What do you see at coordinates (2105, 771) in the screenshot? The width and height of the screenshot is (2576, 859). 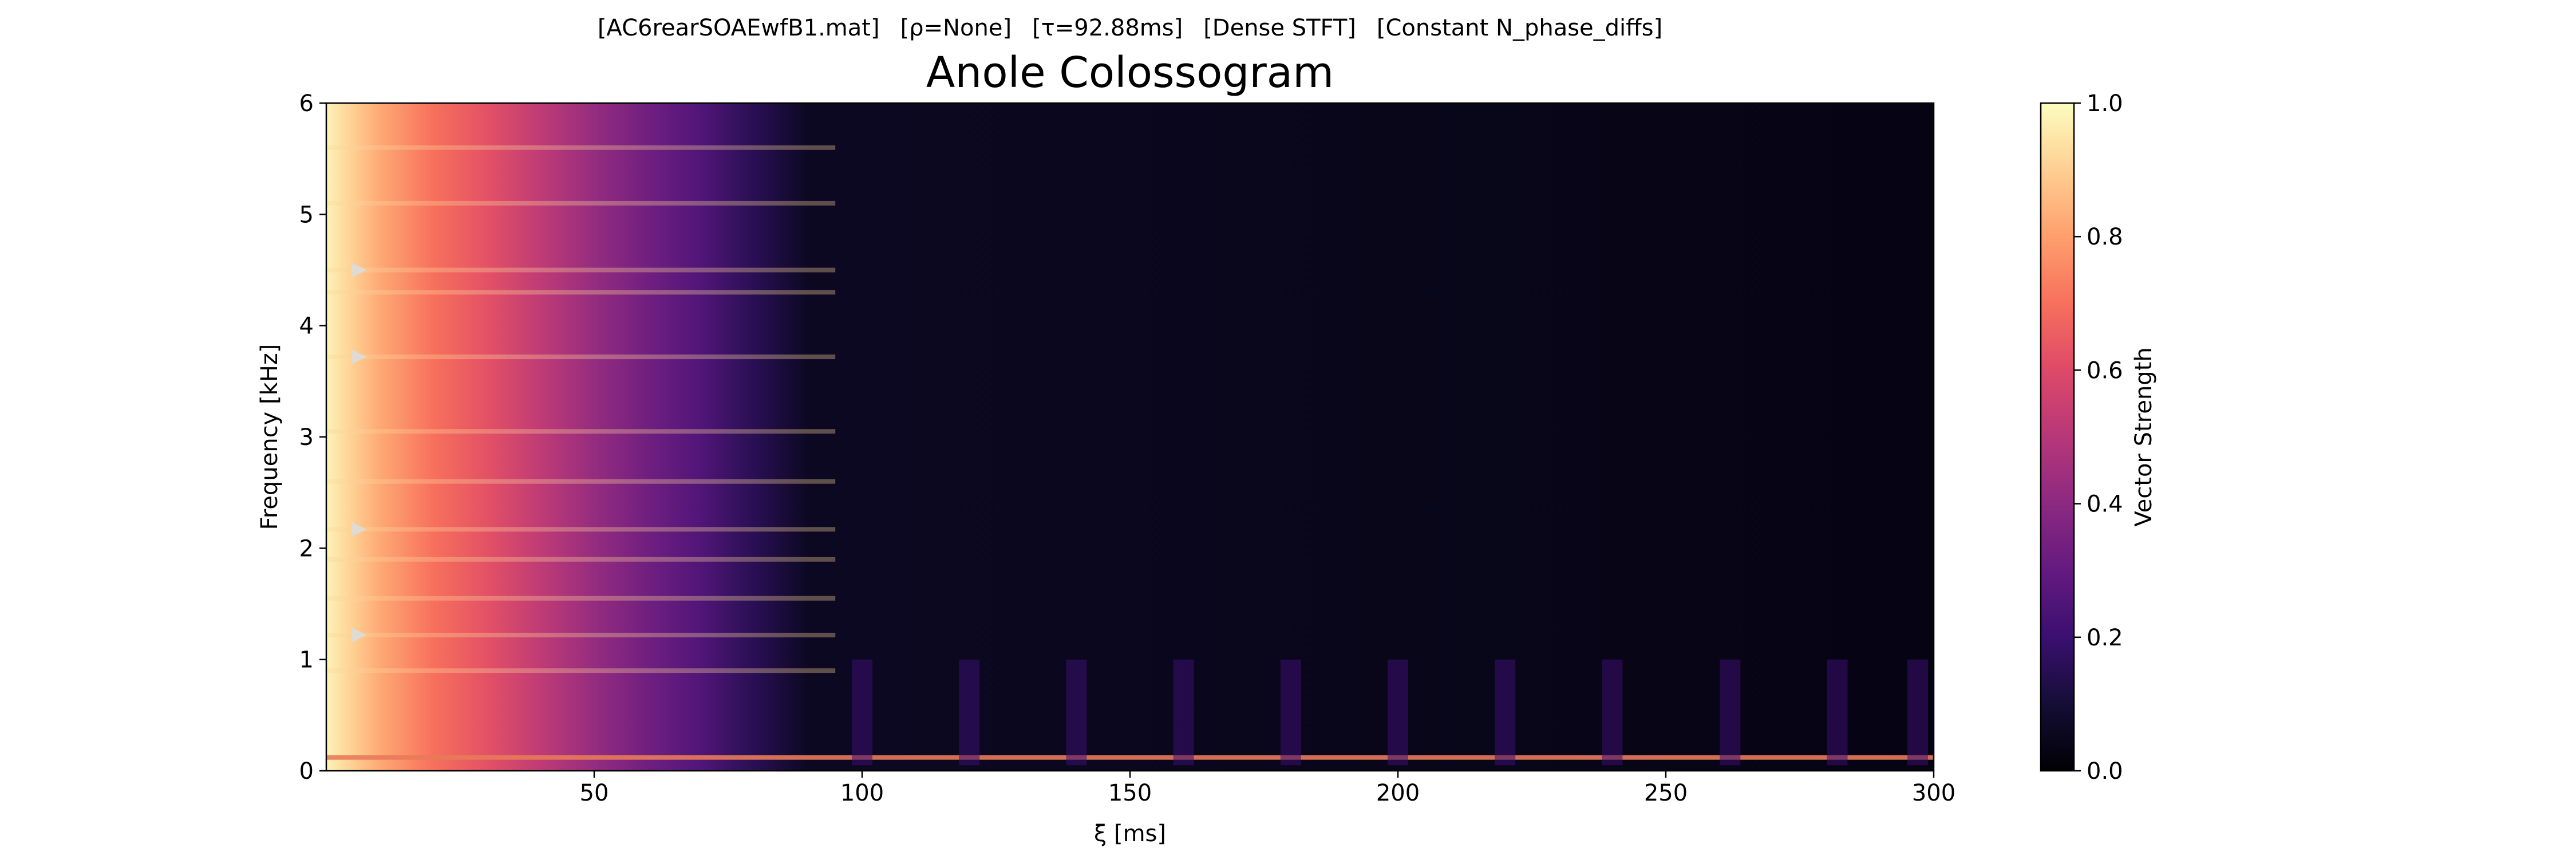 I see `colorbar-tick-label: 0.0` at bounding box center [2105, 771].